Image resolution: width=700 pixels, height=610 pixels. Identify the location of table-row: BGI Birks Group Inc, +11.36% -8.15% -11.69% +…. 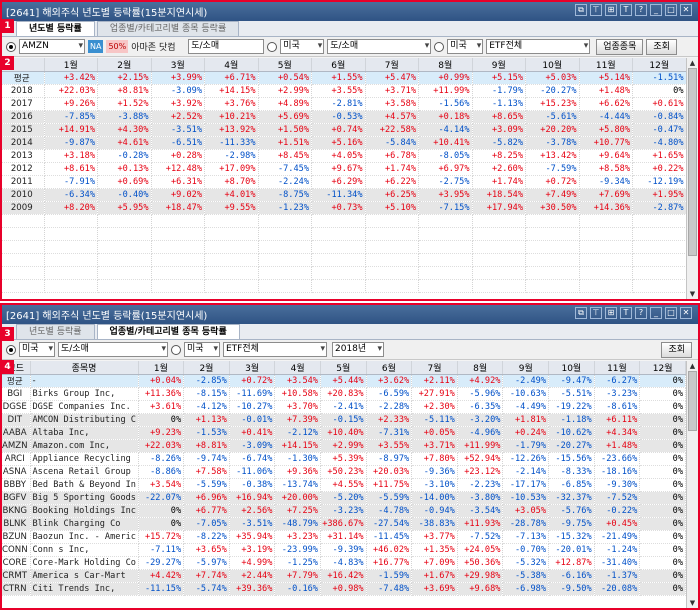
(344, 394).